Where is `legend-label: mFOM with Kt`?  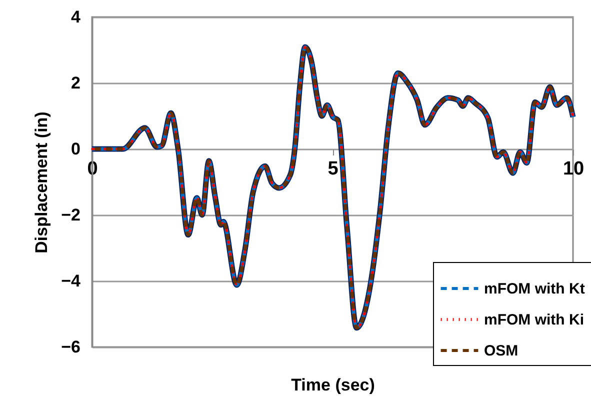 legend-label: mFOM with Kt is located at coordinates (534, 289).